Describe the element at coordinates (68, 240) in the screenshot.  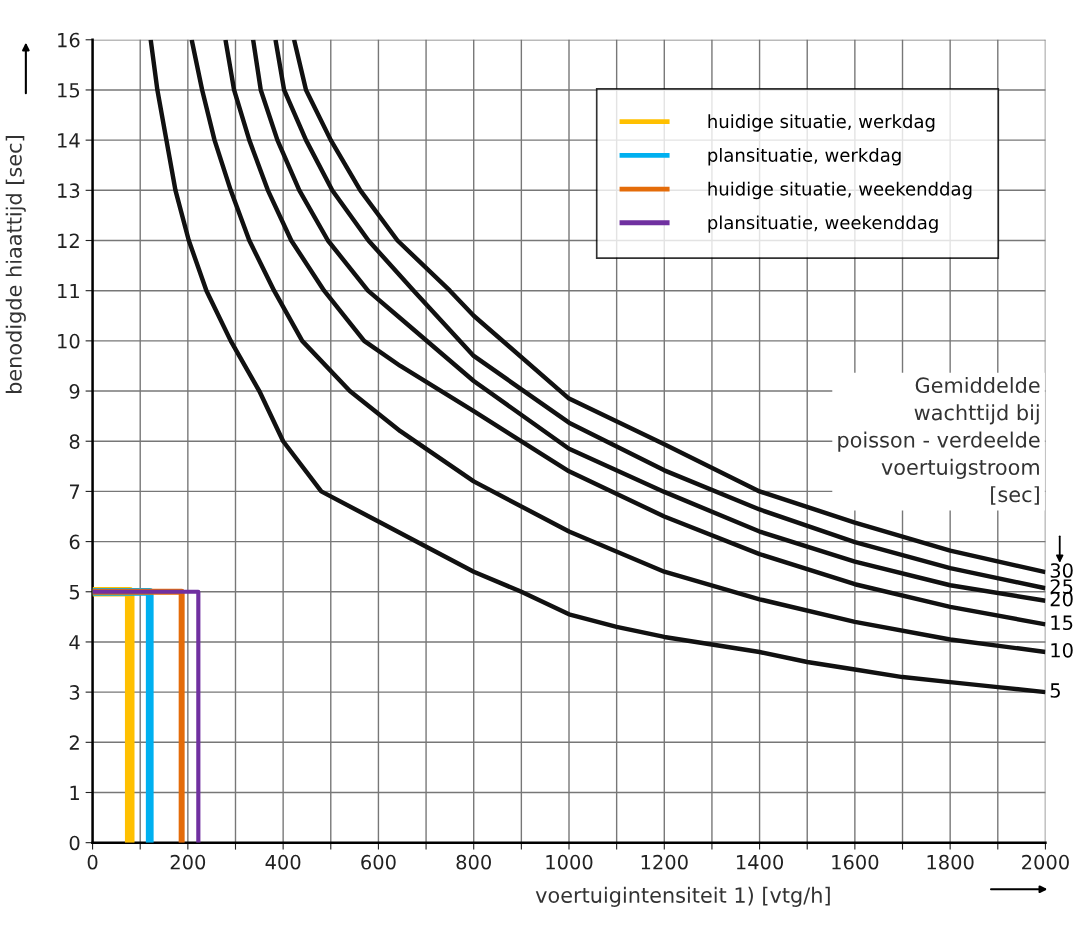
I see `y-tick-label: 12` at that location.